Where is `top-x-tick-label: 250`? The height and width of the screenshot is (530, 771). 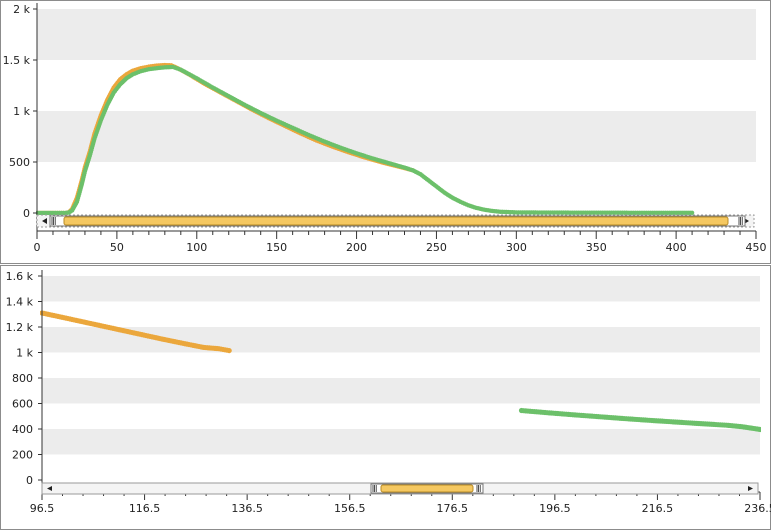
top-x-tick-label: 250 is located at coordinates (436, 247).